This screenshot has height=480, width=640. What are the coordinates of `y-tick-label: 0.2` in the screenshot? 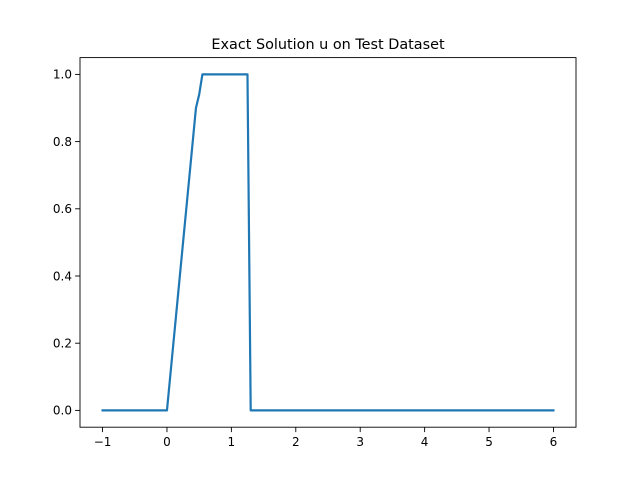 It's located at (62, 344).